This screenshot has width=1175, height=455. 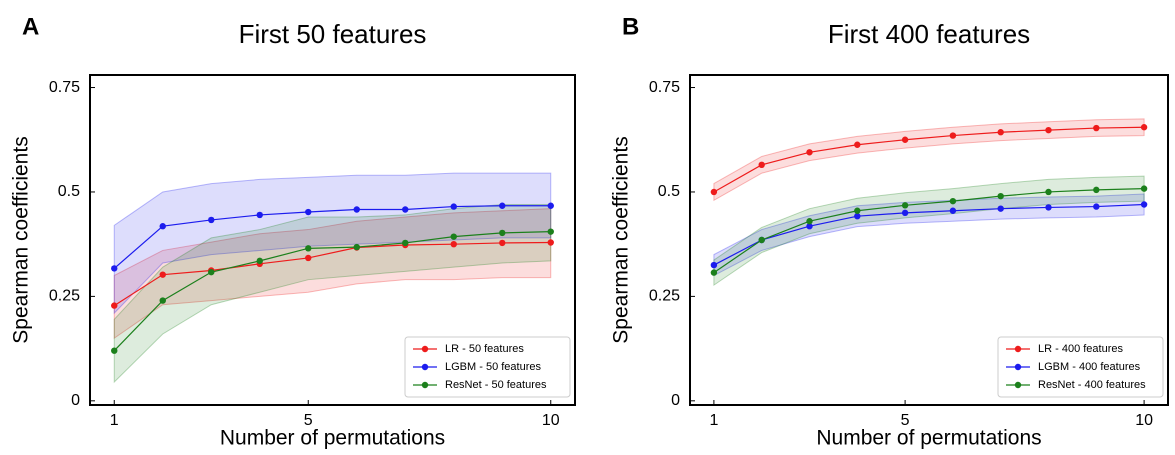 I want to click on legend-label: LGBM - 50 features, so click(x=493, y=367).